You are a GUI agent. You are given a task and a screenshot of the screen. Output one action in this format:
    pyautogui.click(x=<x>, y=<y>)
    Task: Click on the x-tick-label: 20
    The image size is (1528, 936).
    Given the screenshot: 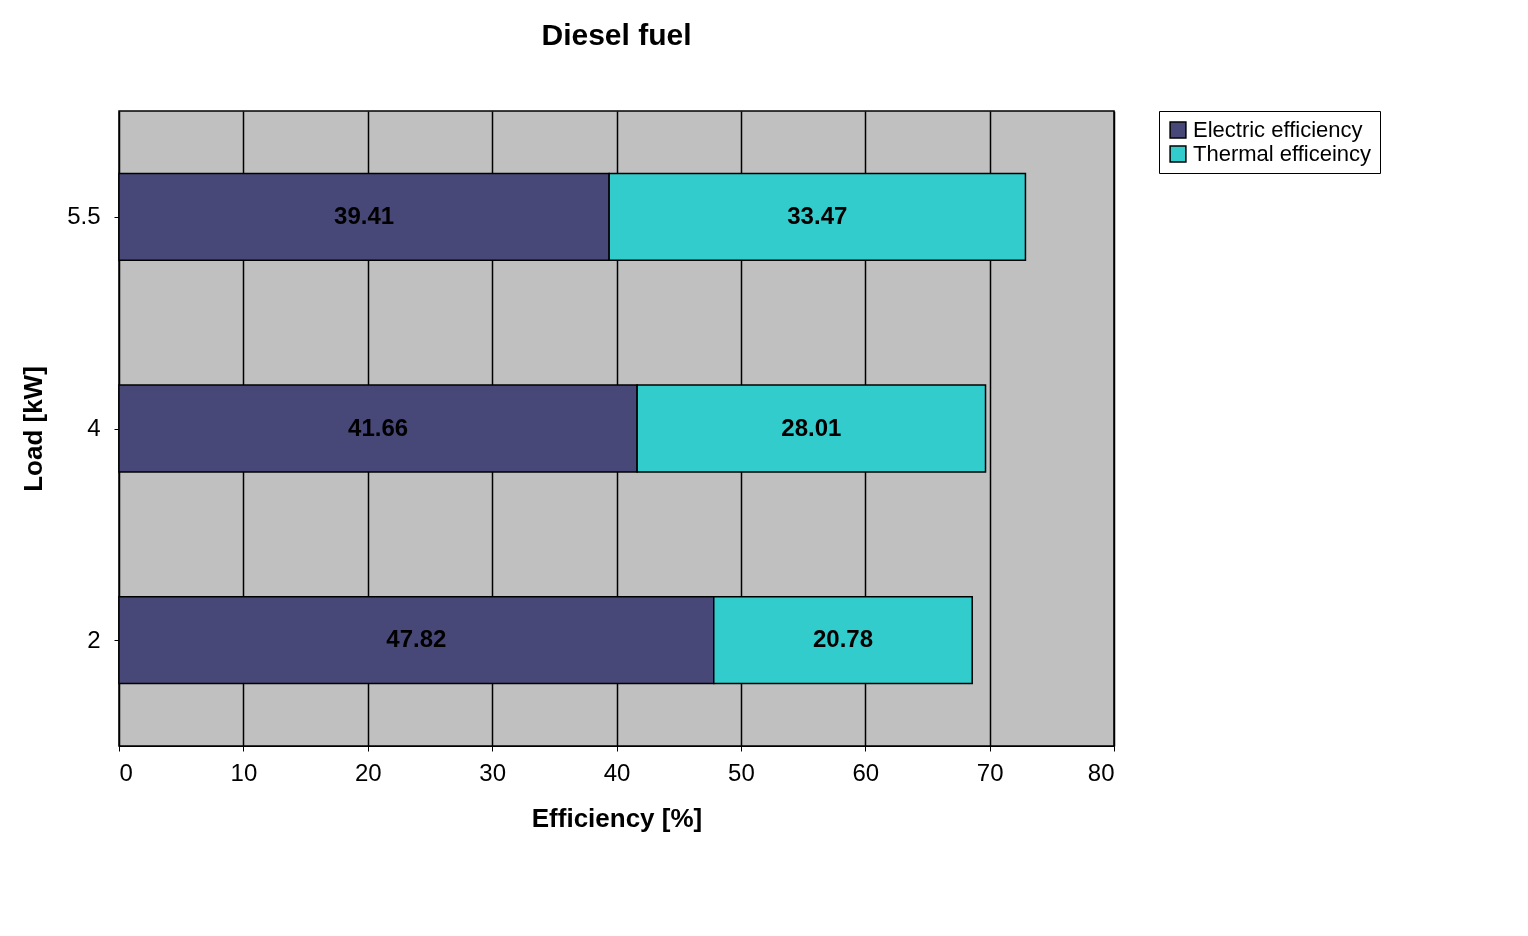 What is the action you would take?
    pyautogui.click(x=368, y=772)
    